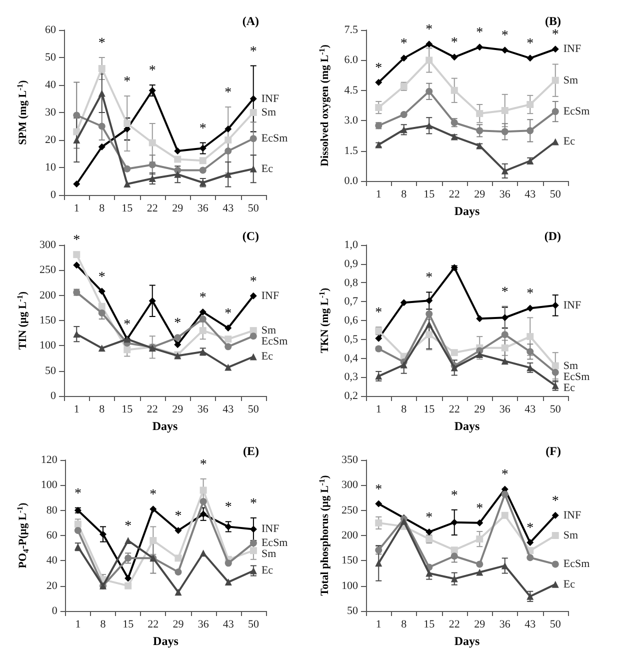  What do you see at coordinates (350, 586) in the screenshot?
I see `y-tick-label: 100` at bounding box center [350, 586].